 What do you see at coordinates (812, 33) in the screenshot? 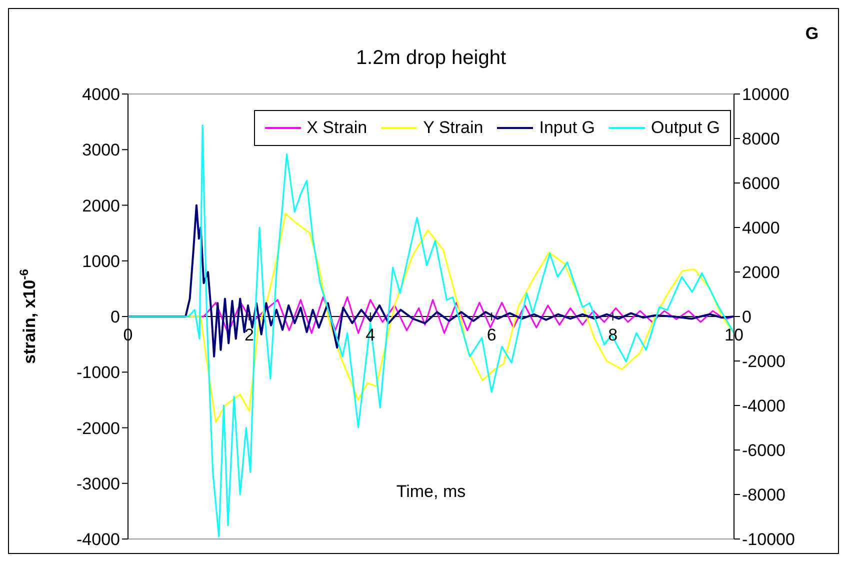
I see `y2-axis-title: G` at bounding box center [812, 33].